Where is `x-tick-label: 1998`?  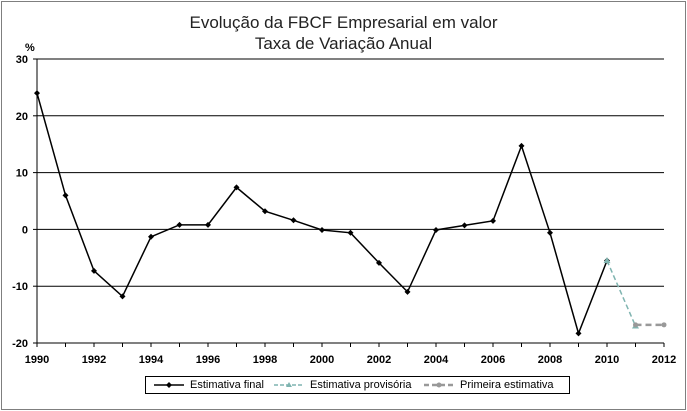 x-tick-label: 1998 is located at coordinates (265, 360).